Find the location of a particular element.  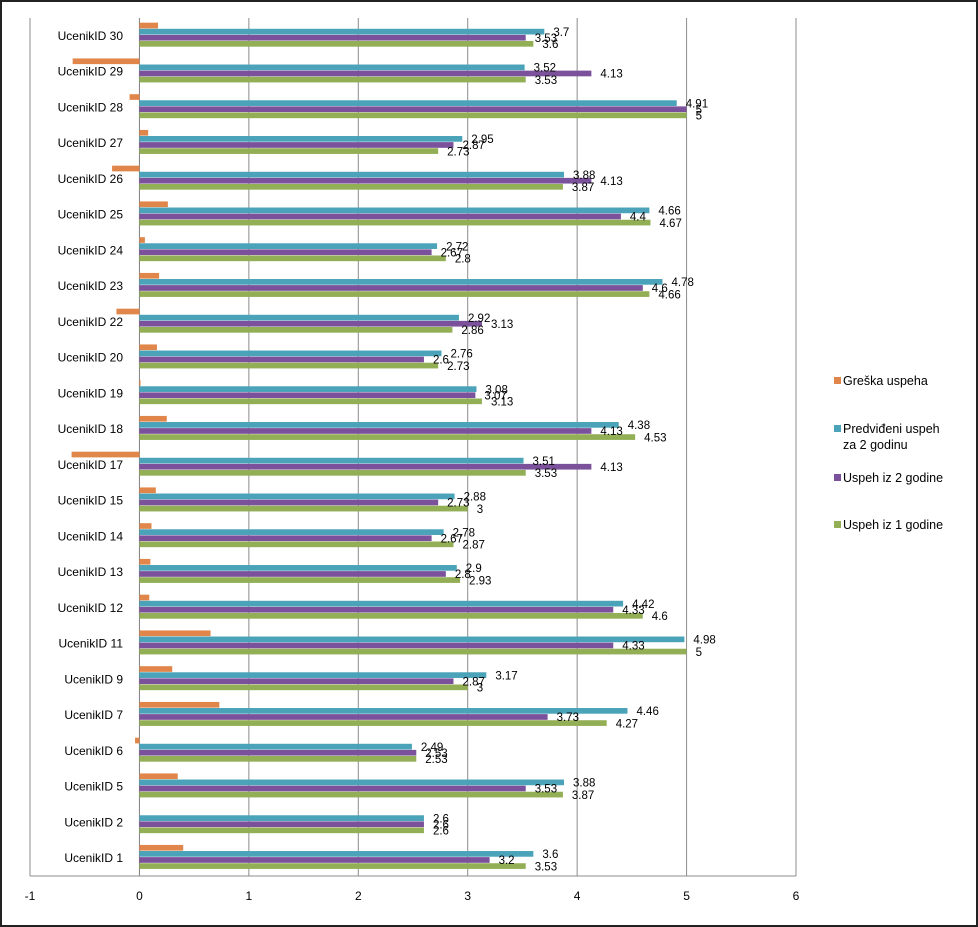

x-tick-label: 3 is located at coordinates (467, 896).